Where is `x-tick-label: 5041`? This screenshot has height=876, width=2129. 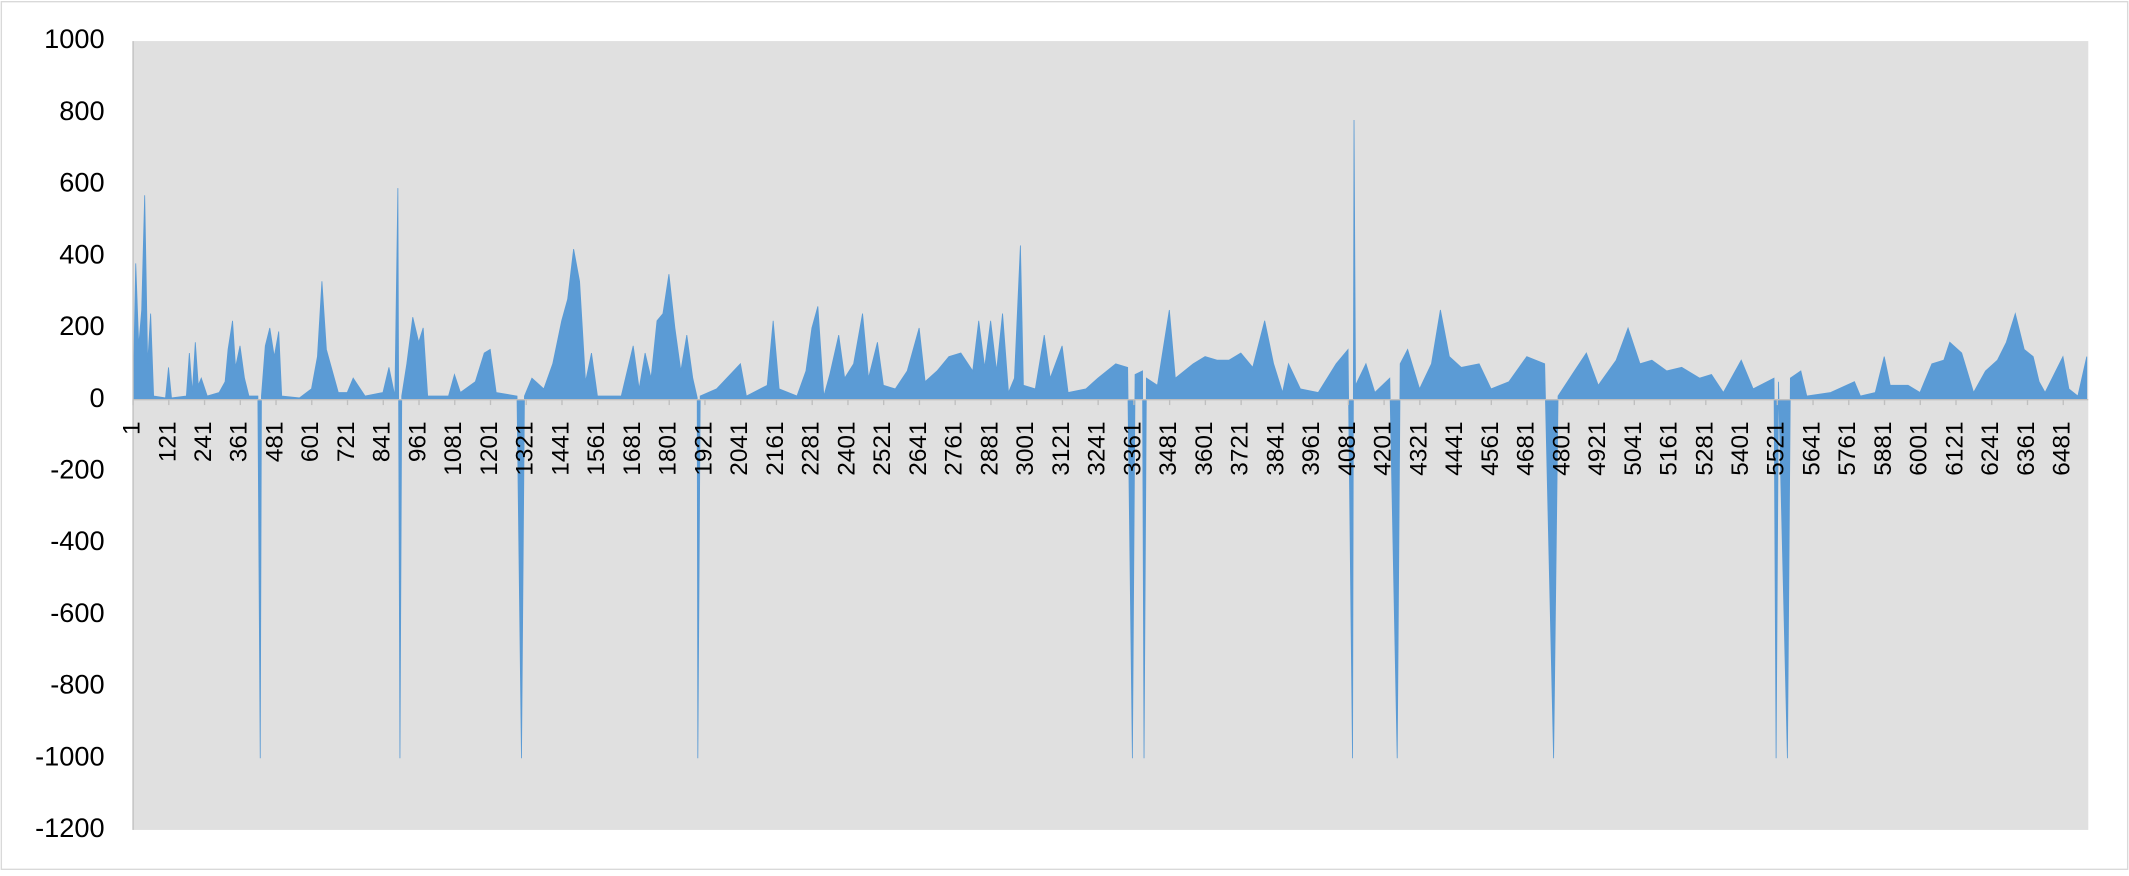
x-tick-label: 5041 is located at coordinates (1633, 448).